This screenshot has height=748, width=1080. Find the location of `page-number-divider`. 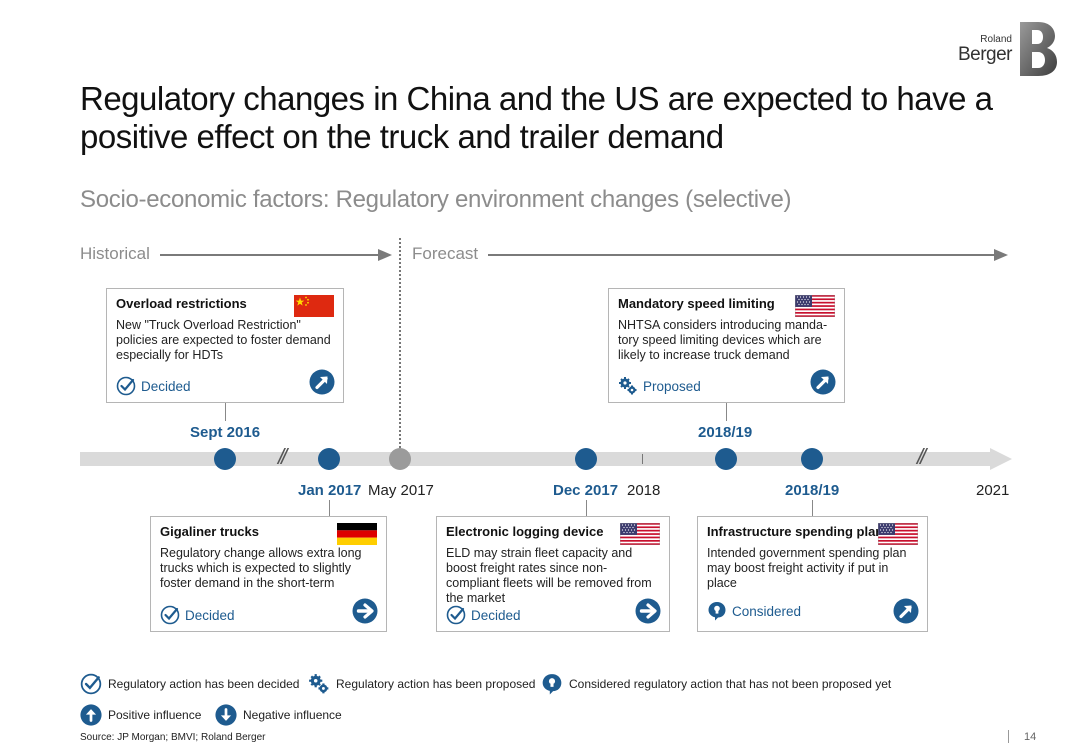

page-number-divider is located at coordinates (1008, 736).